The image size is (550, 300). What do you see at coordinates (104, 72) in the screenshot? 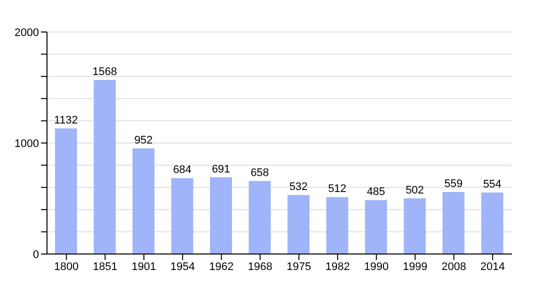
I see `data-label: 1568` at bounding box center [104, 72].